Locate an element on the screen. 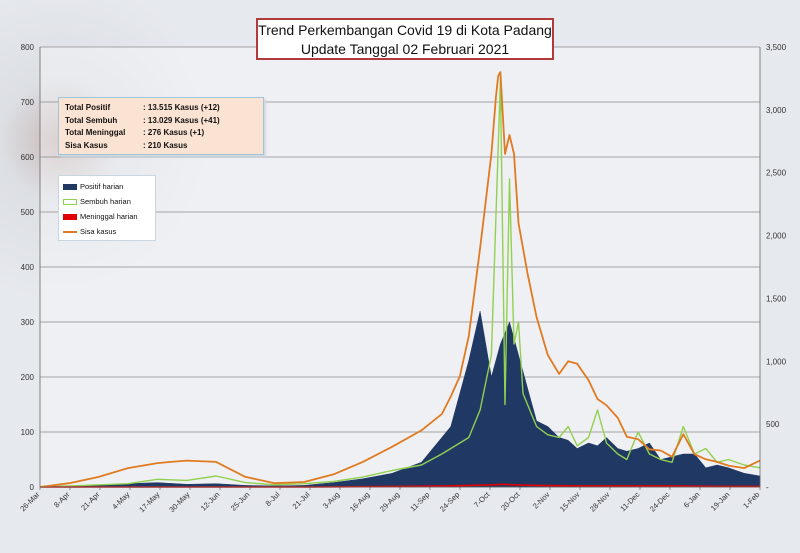  x-tick-label: 11-Sep is located at coordinates (419, 501).